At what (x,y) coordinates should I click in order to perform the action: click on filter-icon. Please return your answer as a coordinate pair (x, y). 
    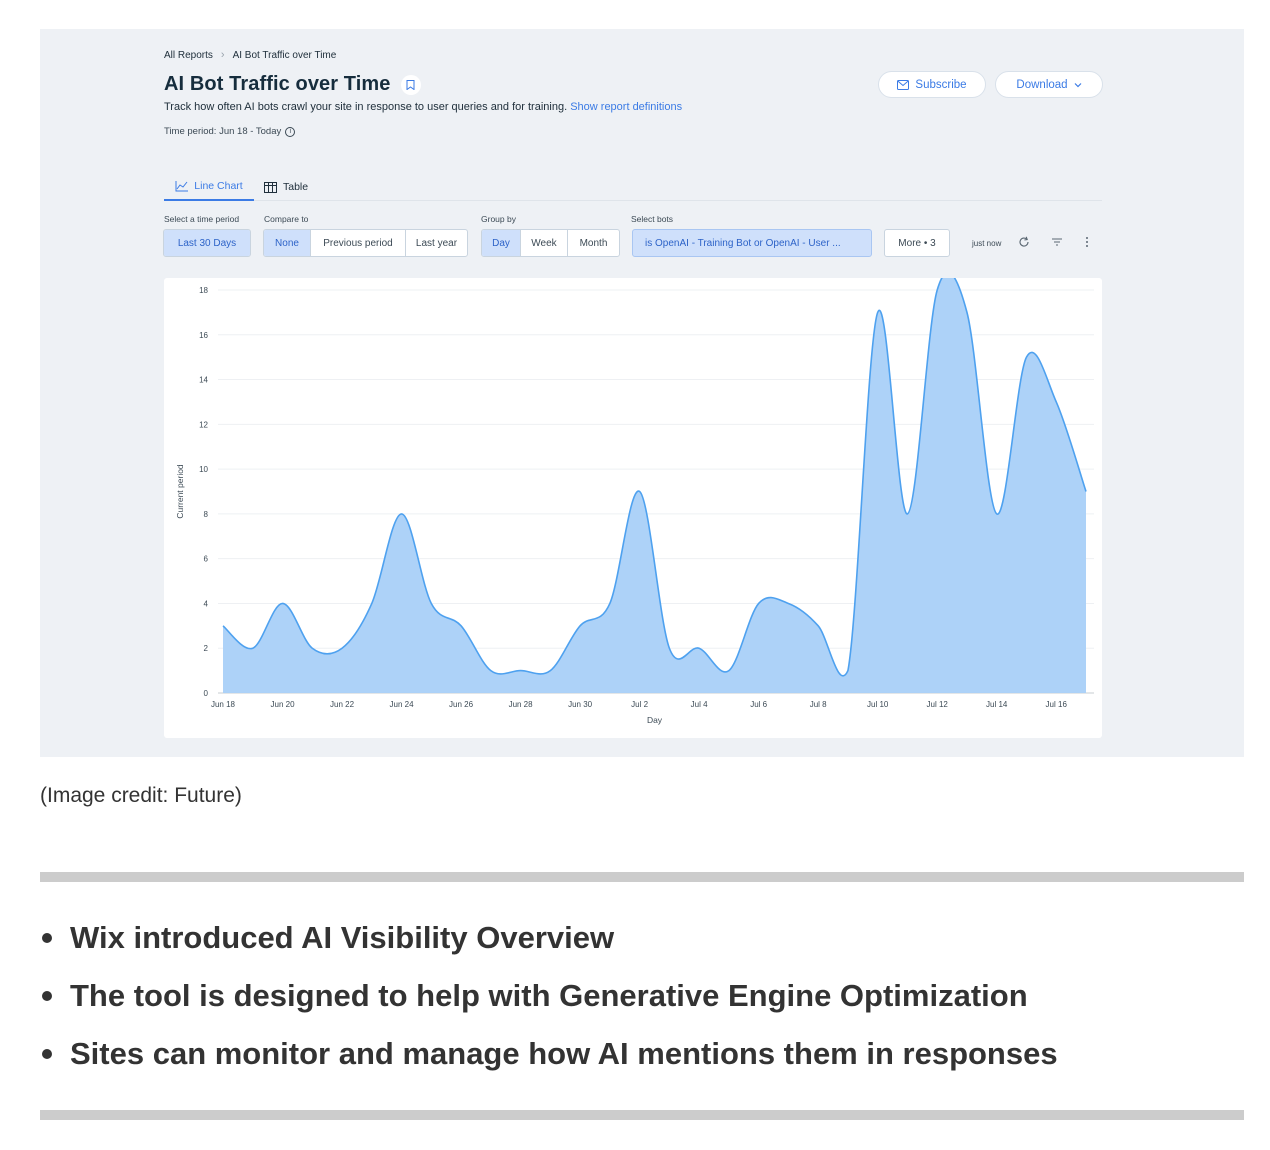
    Looking at the image, I should click on (1057, 242).